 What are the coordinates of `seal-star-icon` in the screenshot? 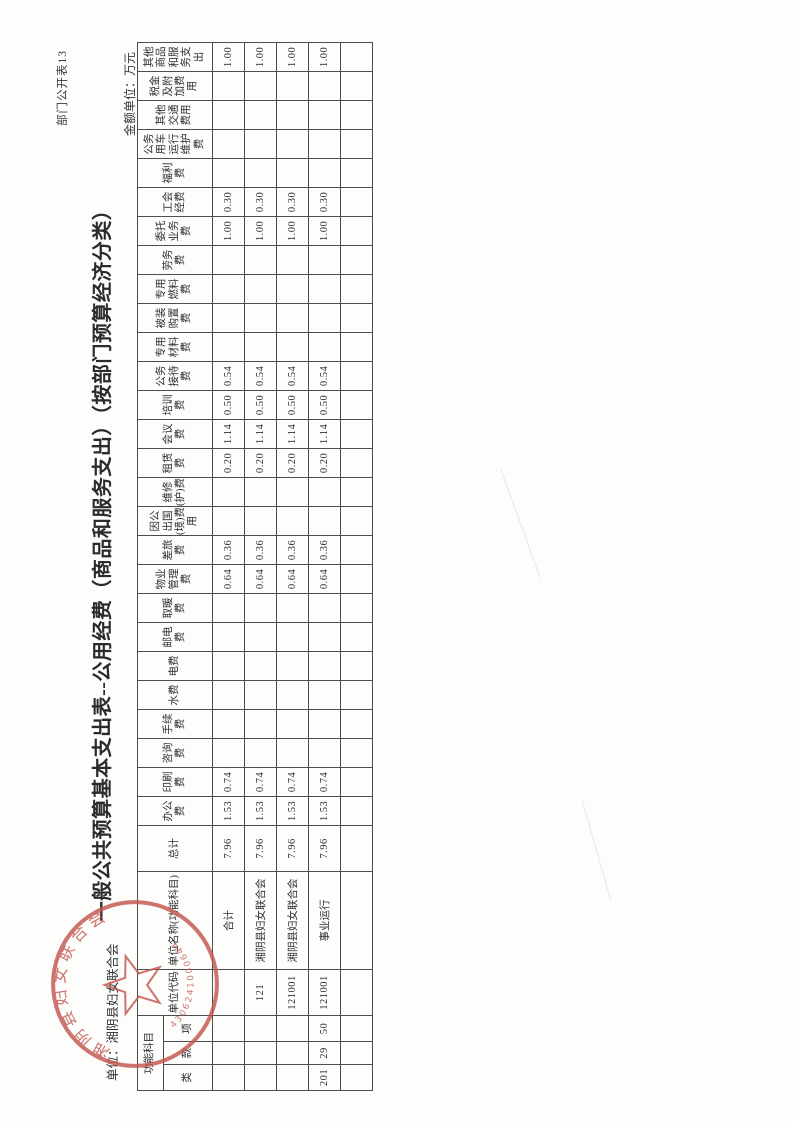 It's located at (132, 985).